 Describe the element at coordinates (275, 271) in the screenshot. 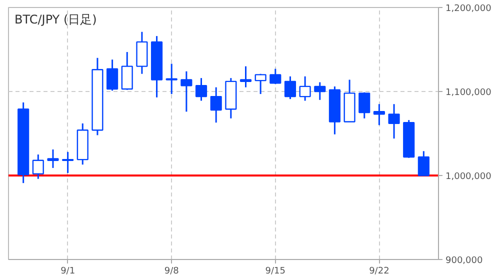

I see `x-tick-label: 9/15` at that location.